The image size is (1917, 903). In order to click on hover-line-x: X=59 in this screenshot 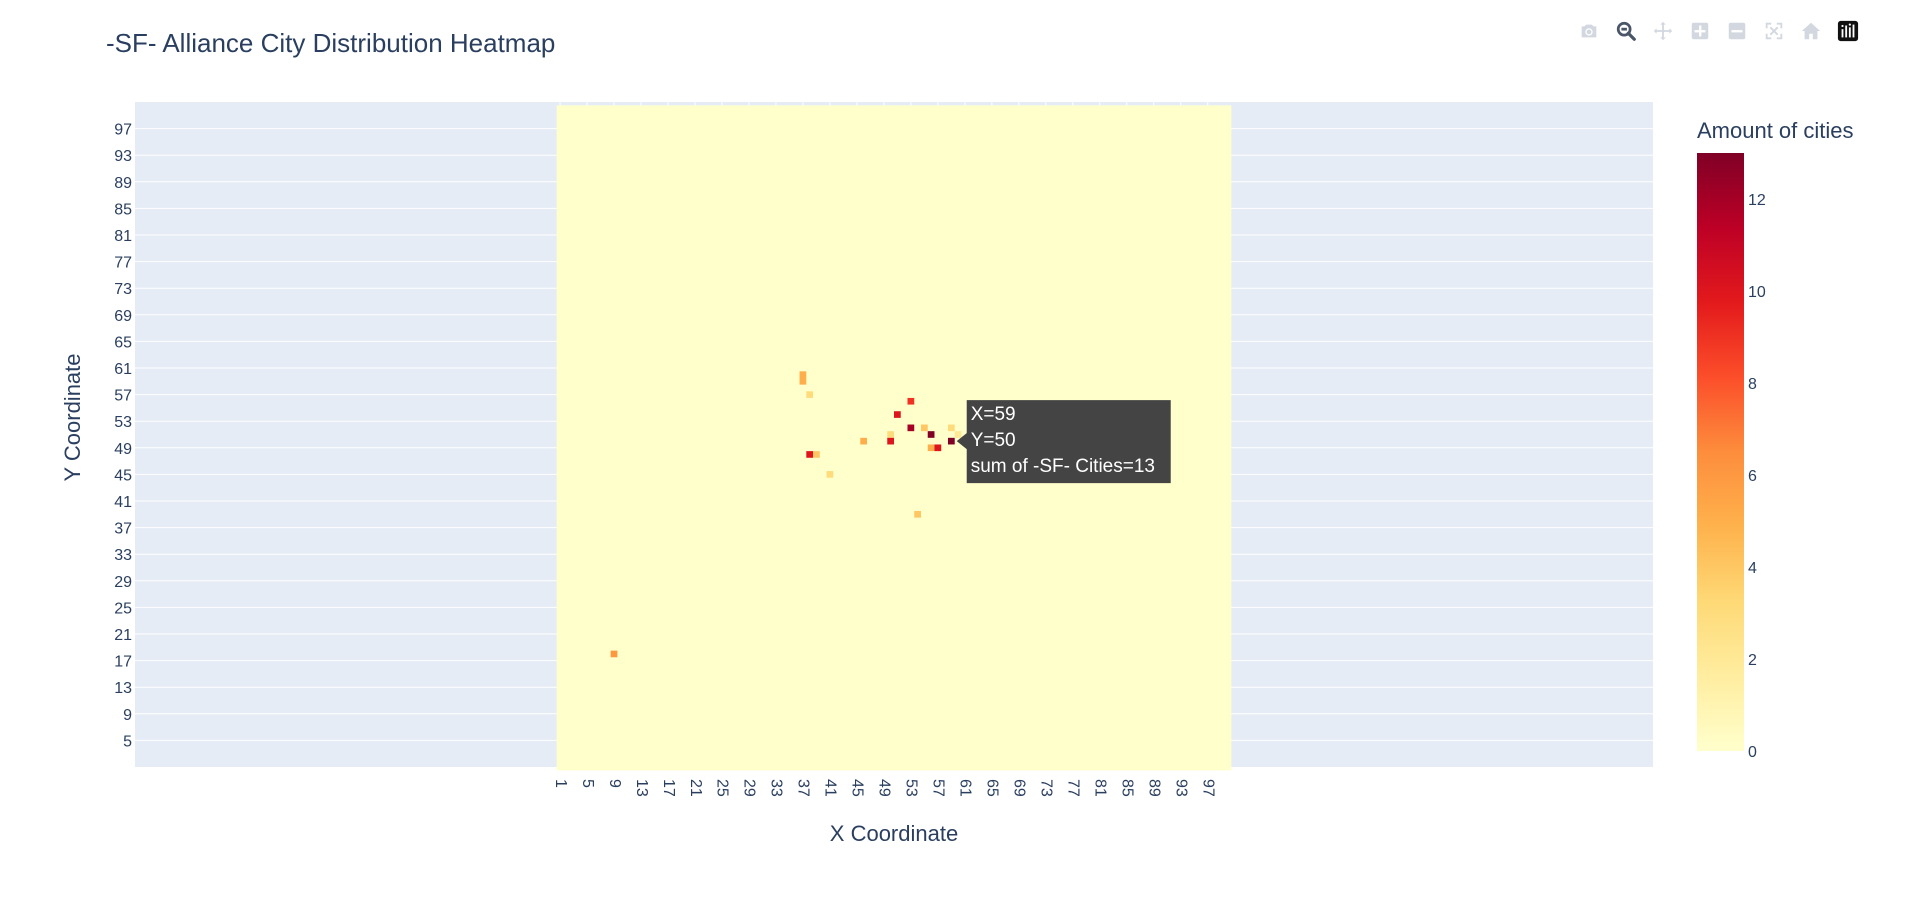, I will do `click(993, 414)`.